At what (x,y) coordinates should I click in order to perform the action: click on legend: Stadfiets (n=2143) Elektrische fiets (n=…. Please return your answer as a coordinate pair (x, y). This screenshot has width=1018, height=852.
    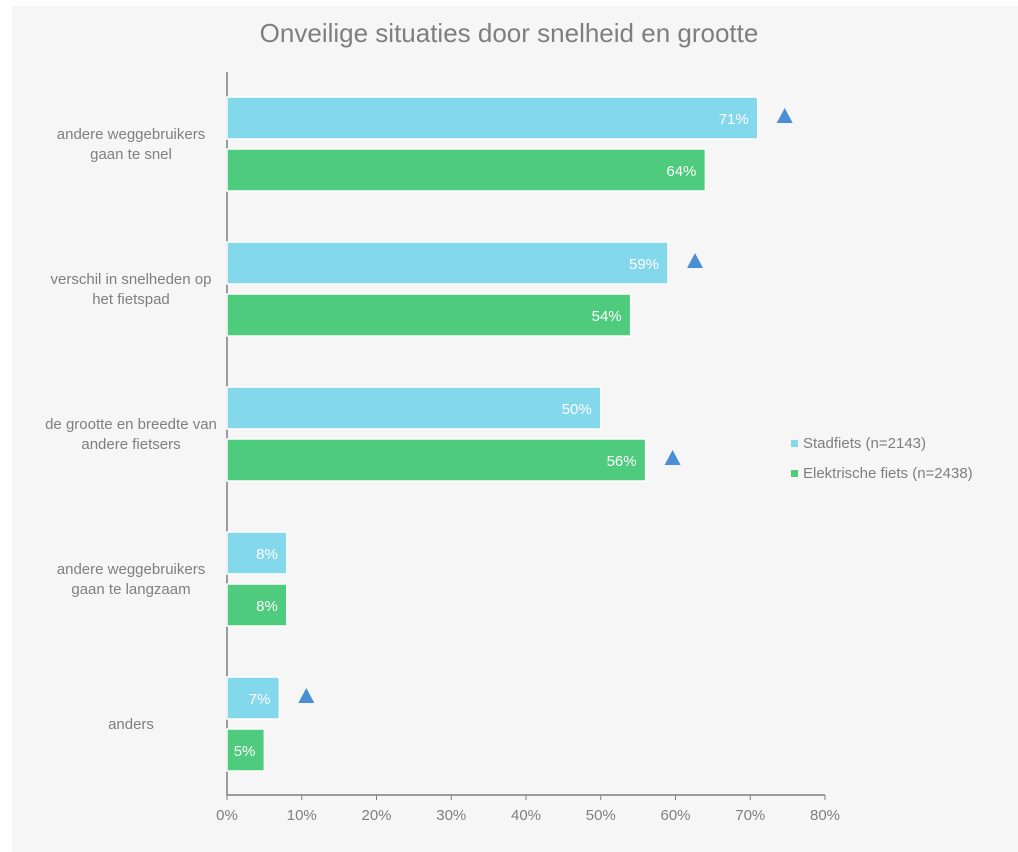
    Looking at the image, I should click on (882, 458).